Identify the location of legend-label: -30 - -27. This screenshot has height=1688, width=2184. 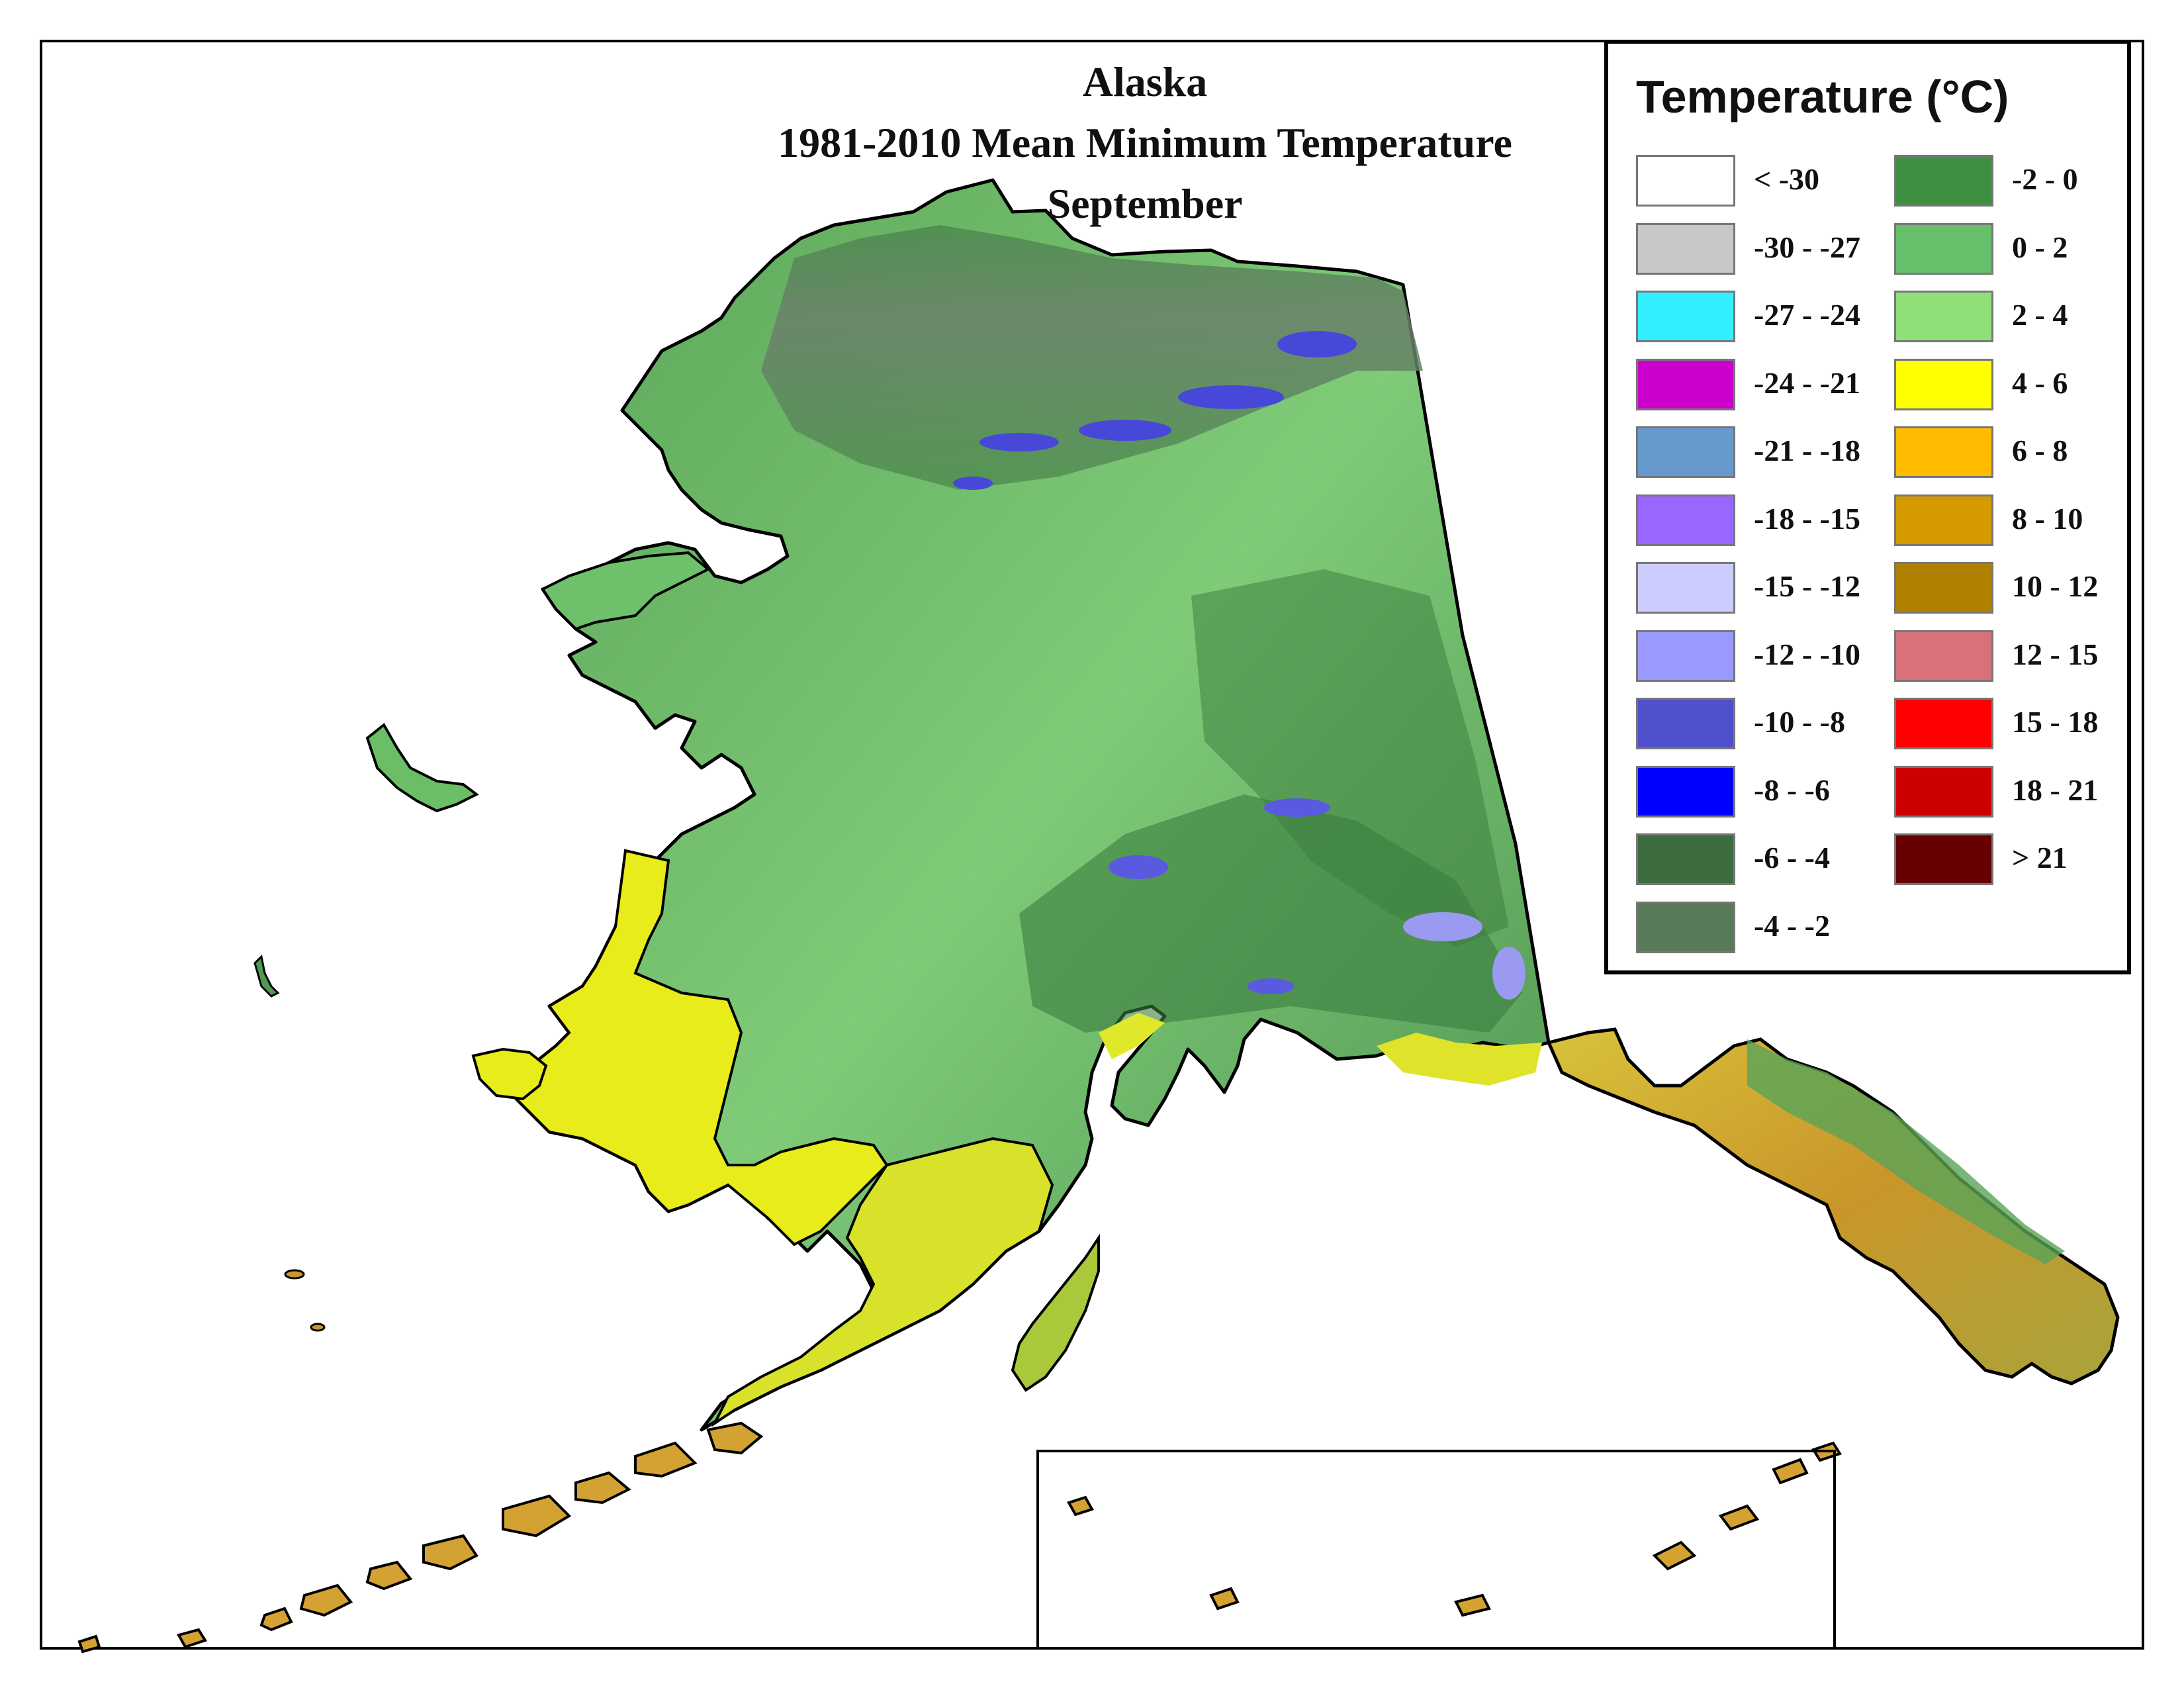
(1807, 247).